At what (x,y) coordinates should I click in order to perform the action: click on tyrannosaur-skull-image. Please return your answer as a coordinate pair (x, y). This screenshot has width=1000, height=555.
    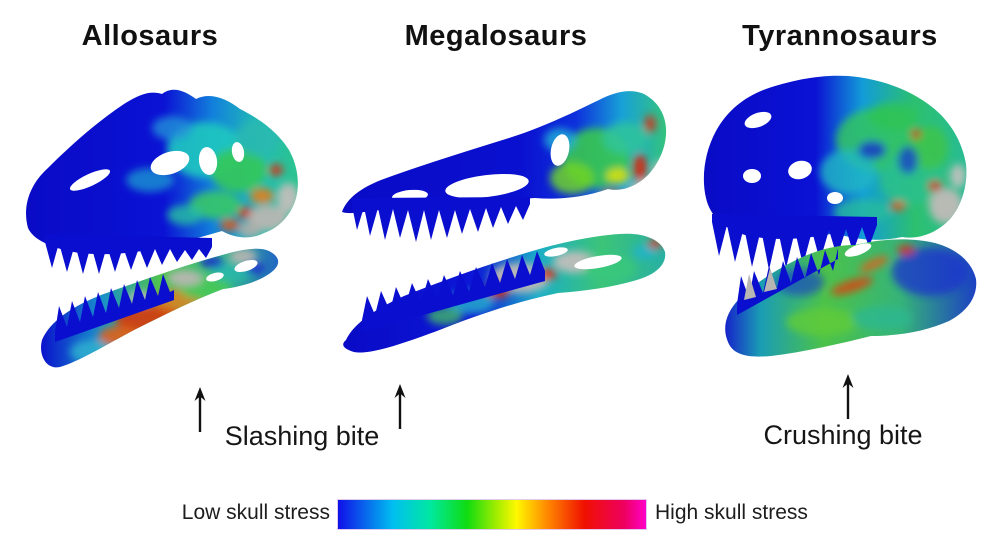
    Looking at the image, I should click on (840, 216).